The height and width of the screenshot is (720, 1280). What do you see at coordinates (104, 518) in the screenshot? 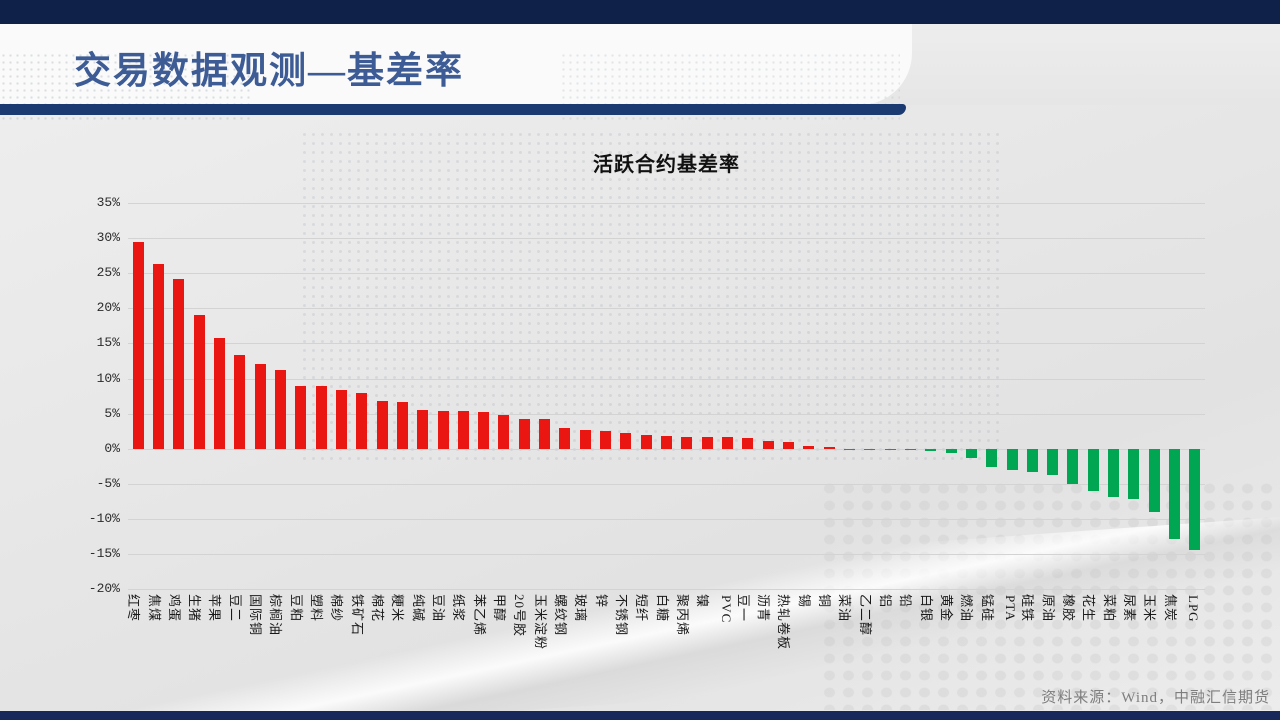
I see `y-axis-tick-label: -10%` at bounding box center [104, 518].